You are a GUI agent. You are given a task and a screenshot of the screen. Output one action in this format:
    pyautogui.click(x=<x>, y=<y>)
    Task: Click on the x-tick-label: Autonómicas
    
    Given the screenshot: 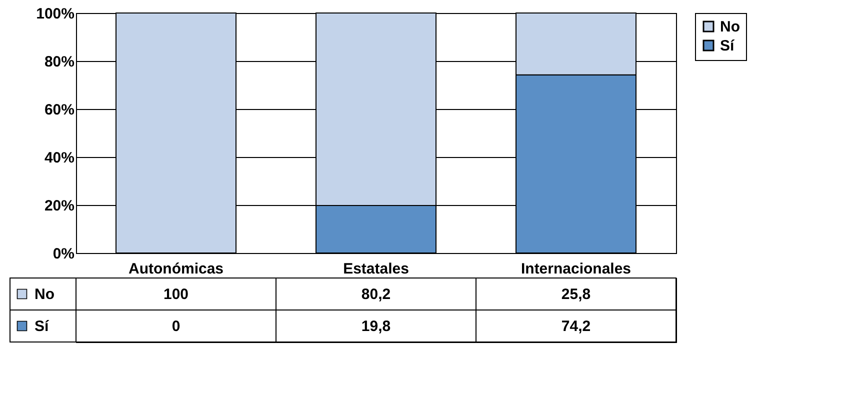 What is the action you would take?
    pyautogui.click(x=176, y=269)
    